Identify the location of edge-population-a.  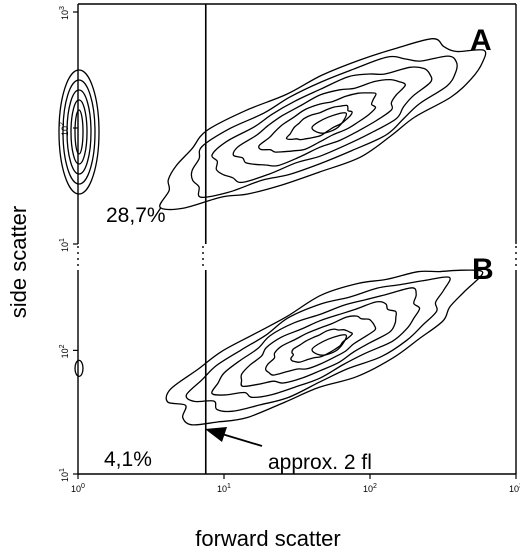
(79, 132).